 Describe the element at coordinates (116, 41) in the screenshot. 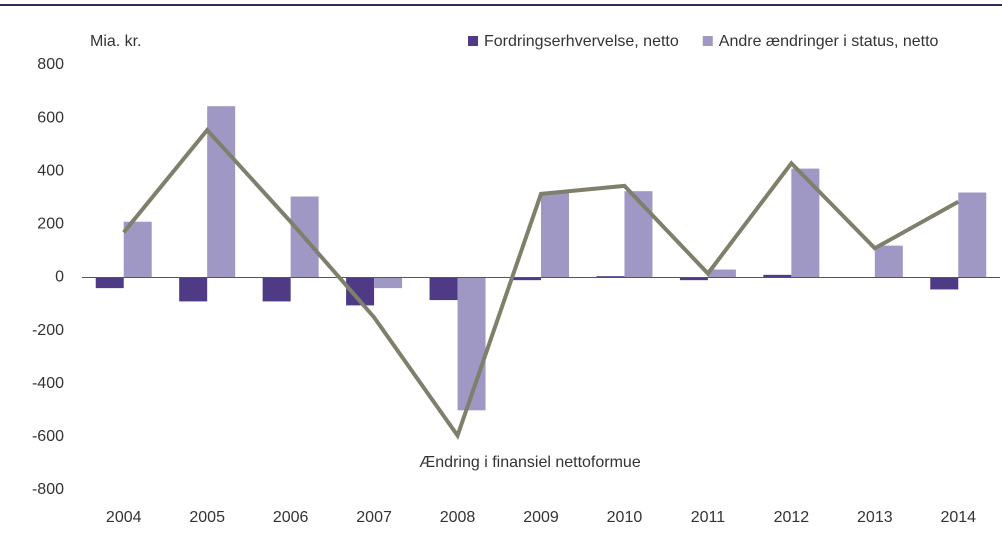

I see `y-axis-label: Mia. kr.` at that location.